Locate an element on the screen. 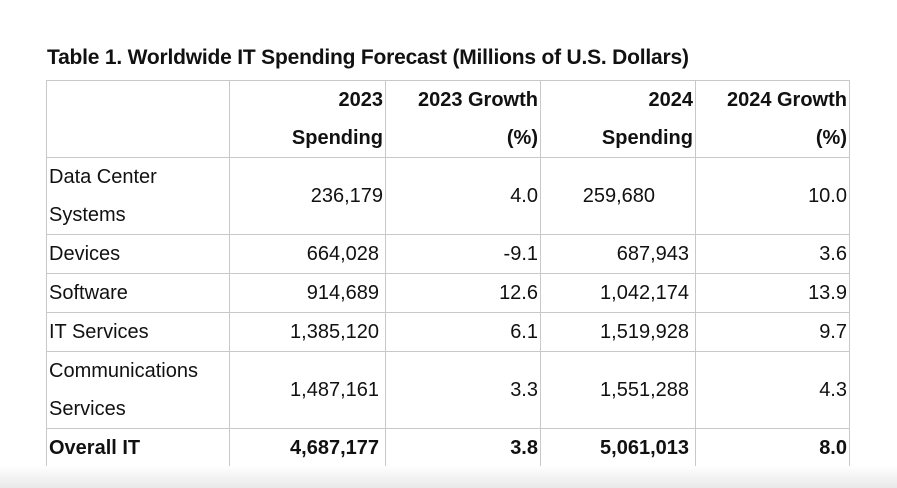 The height and width of the screenshot is (488, 897). table-row: IT Services 1,385,120 6.1 1,519,928 9.7 is located at coordinates (448, 332).